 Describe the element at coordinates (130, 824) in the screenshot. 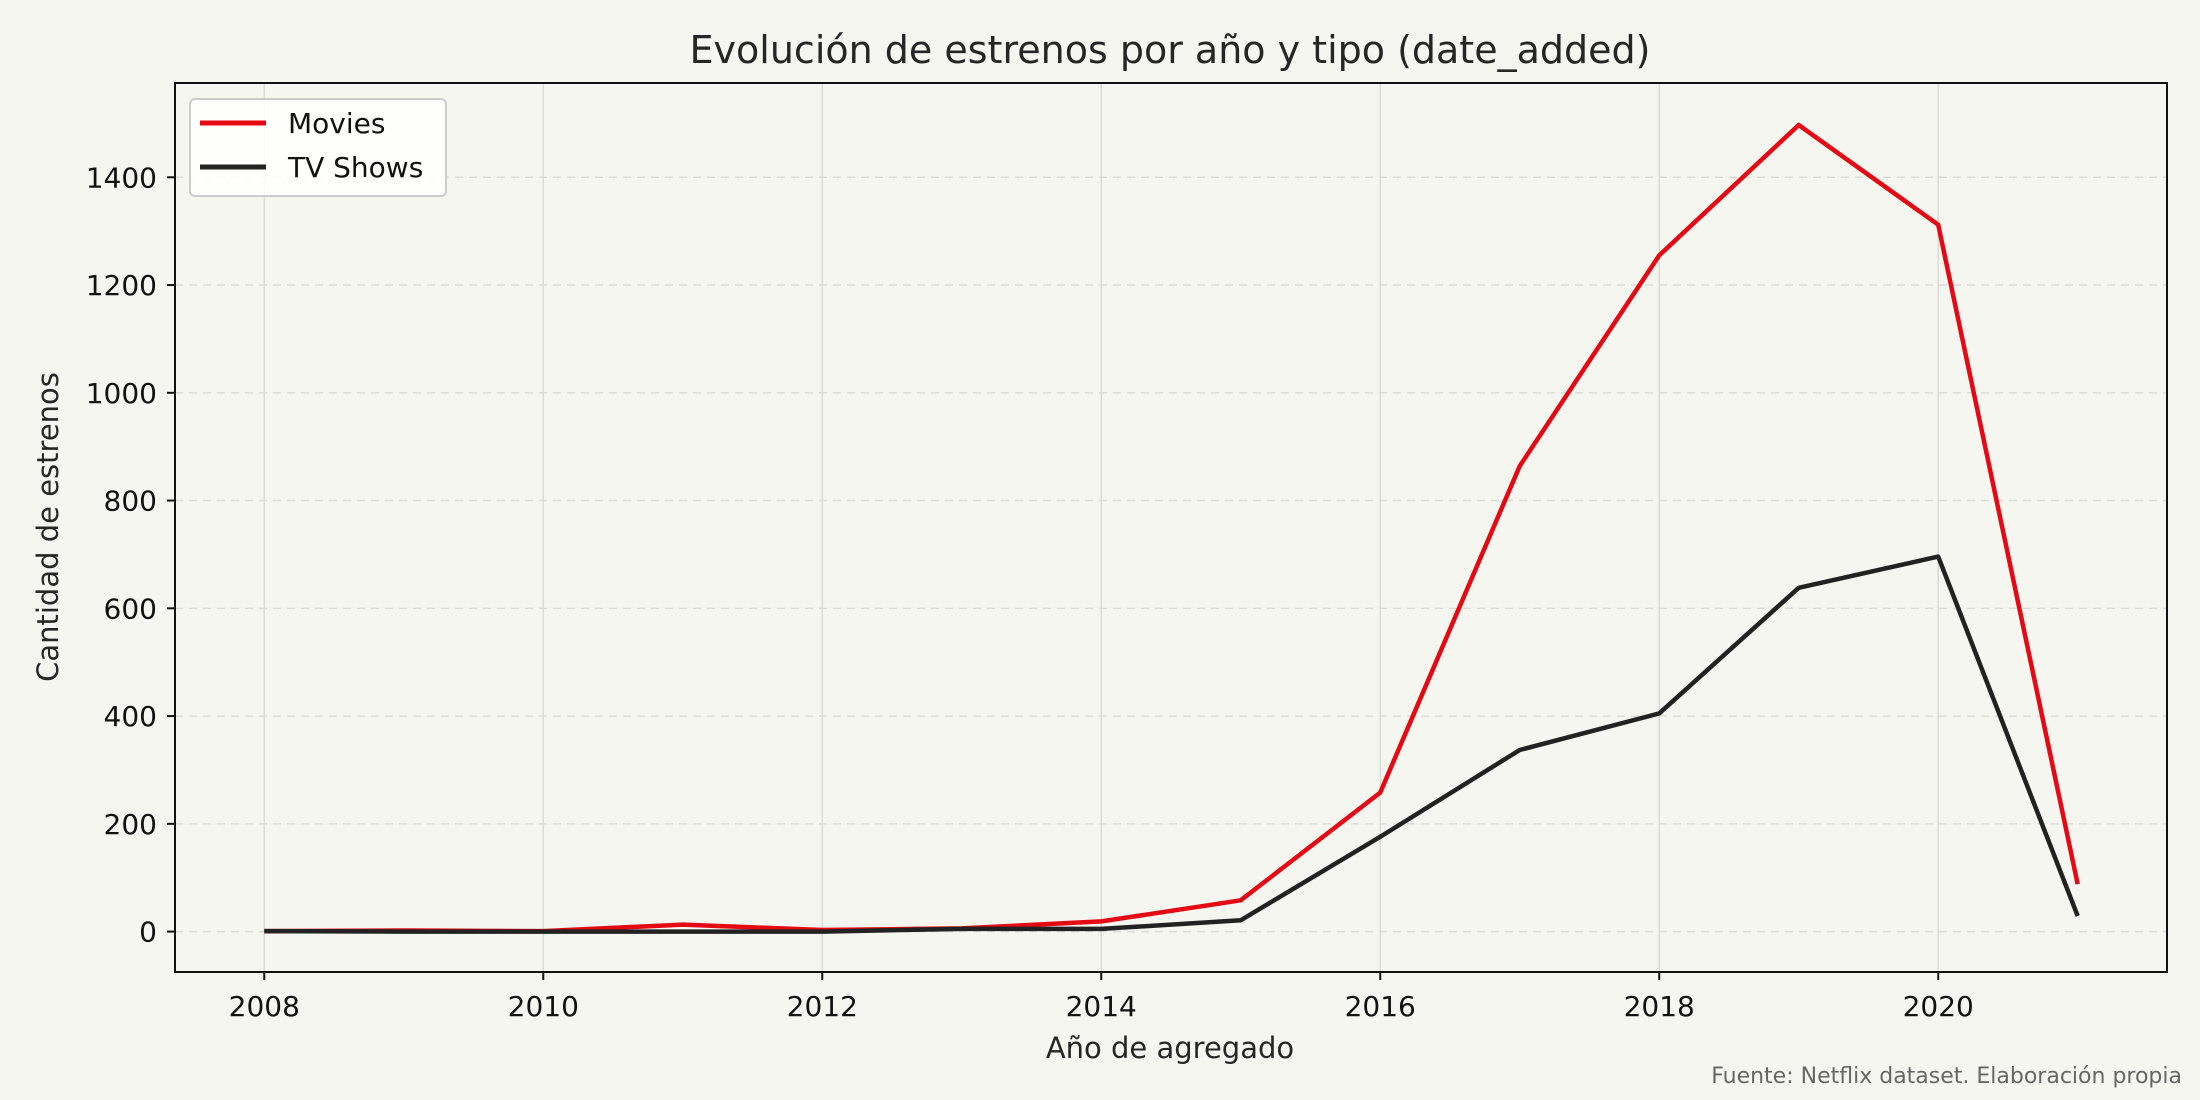

I see `y-tick-label: 200` at that location.